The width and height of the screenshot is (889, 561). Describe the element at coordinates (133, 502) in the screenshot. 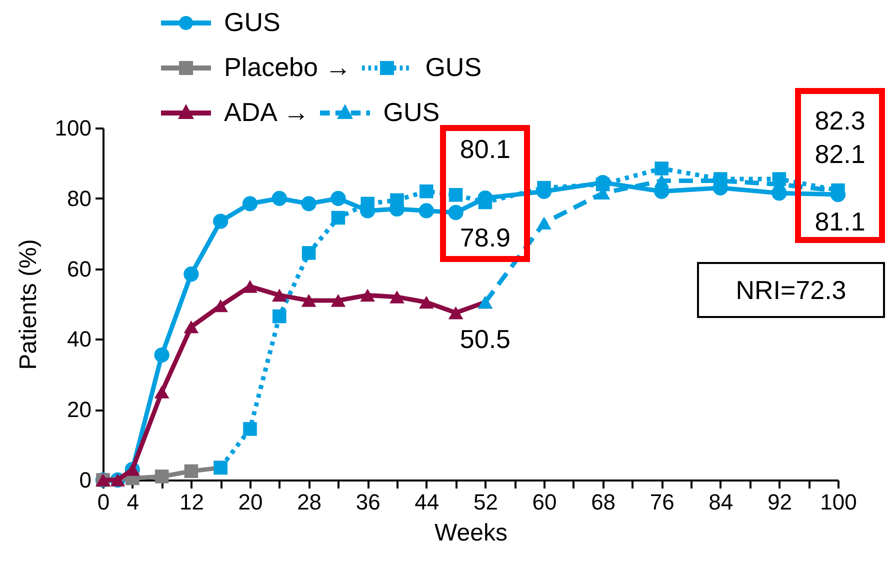

I see `x-tick-label: 4` at that location.